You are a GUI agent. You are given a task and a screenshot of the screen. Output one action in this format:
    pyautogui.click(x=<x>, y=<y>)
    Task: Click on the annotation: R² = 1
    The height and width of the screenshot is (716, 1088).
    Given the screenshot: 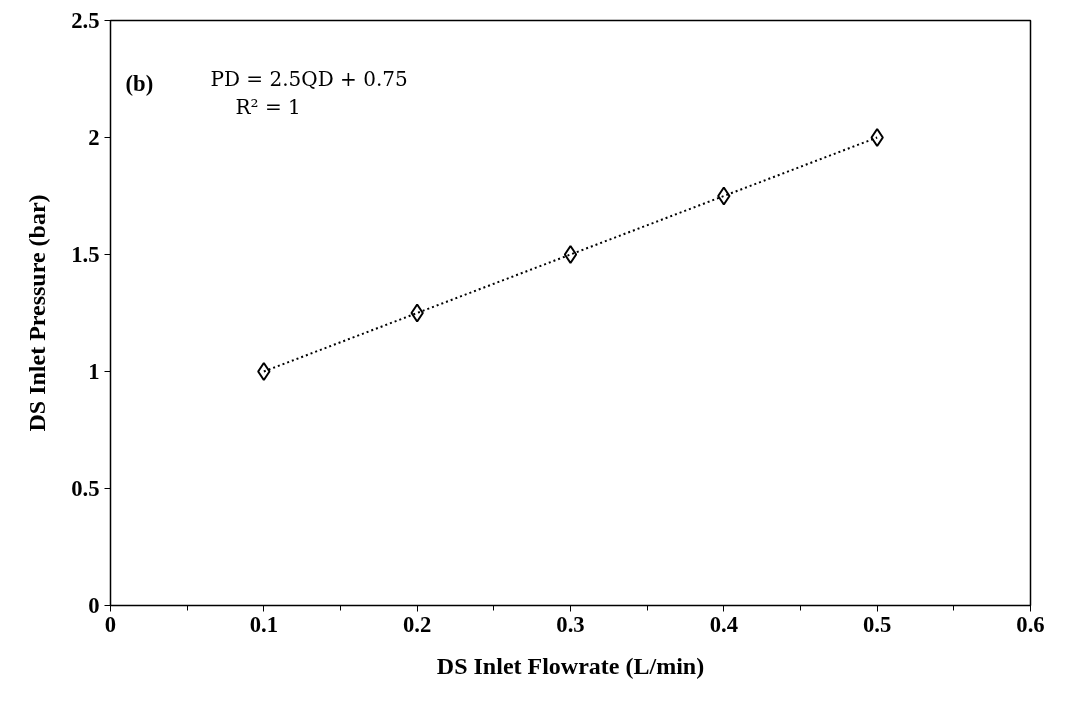 What is the action you would take?
    pyautogui.click(x=268, y=106)
    